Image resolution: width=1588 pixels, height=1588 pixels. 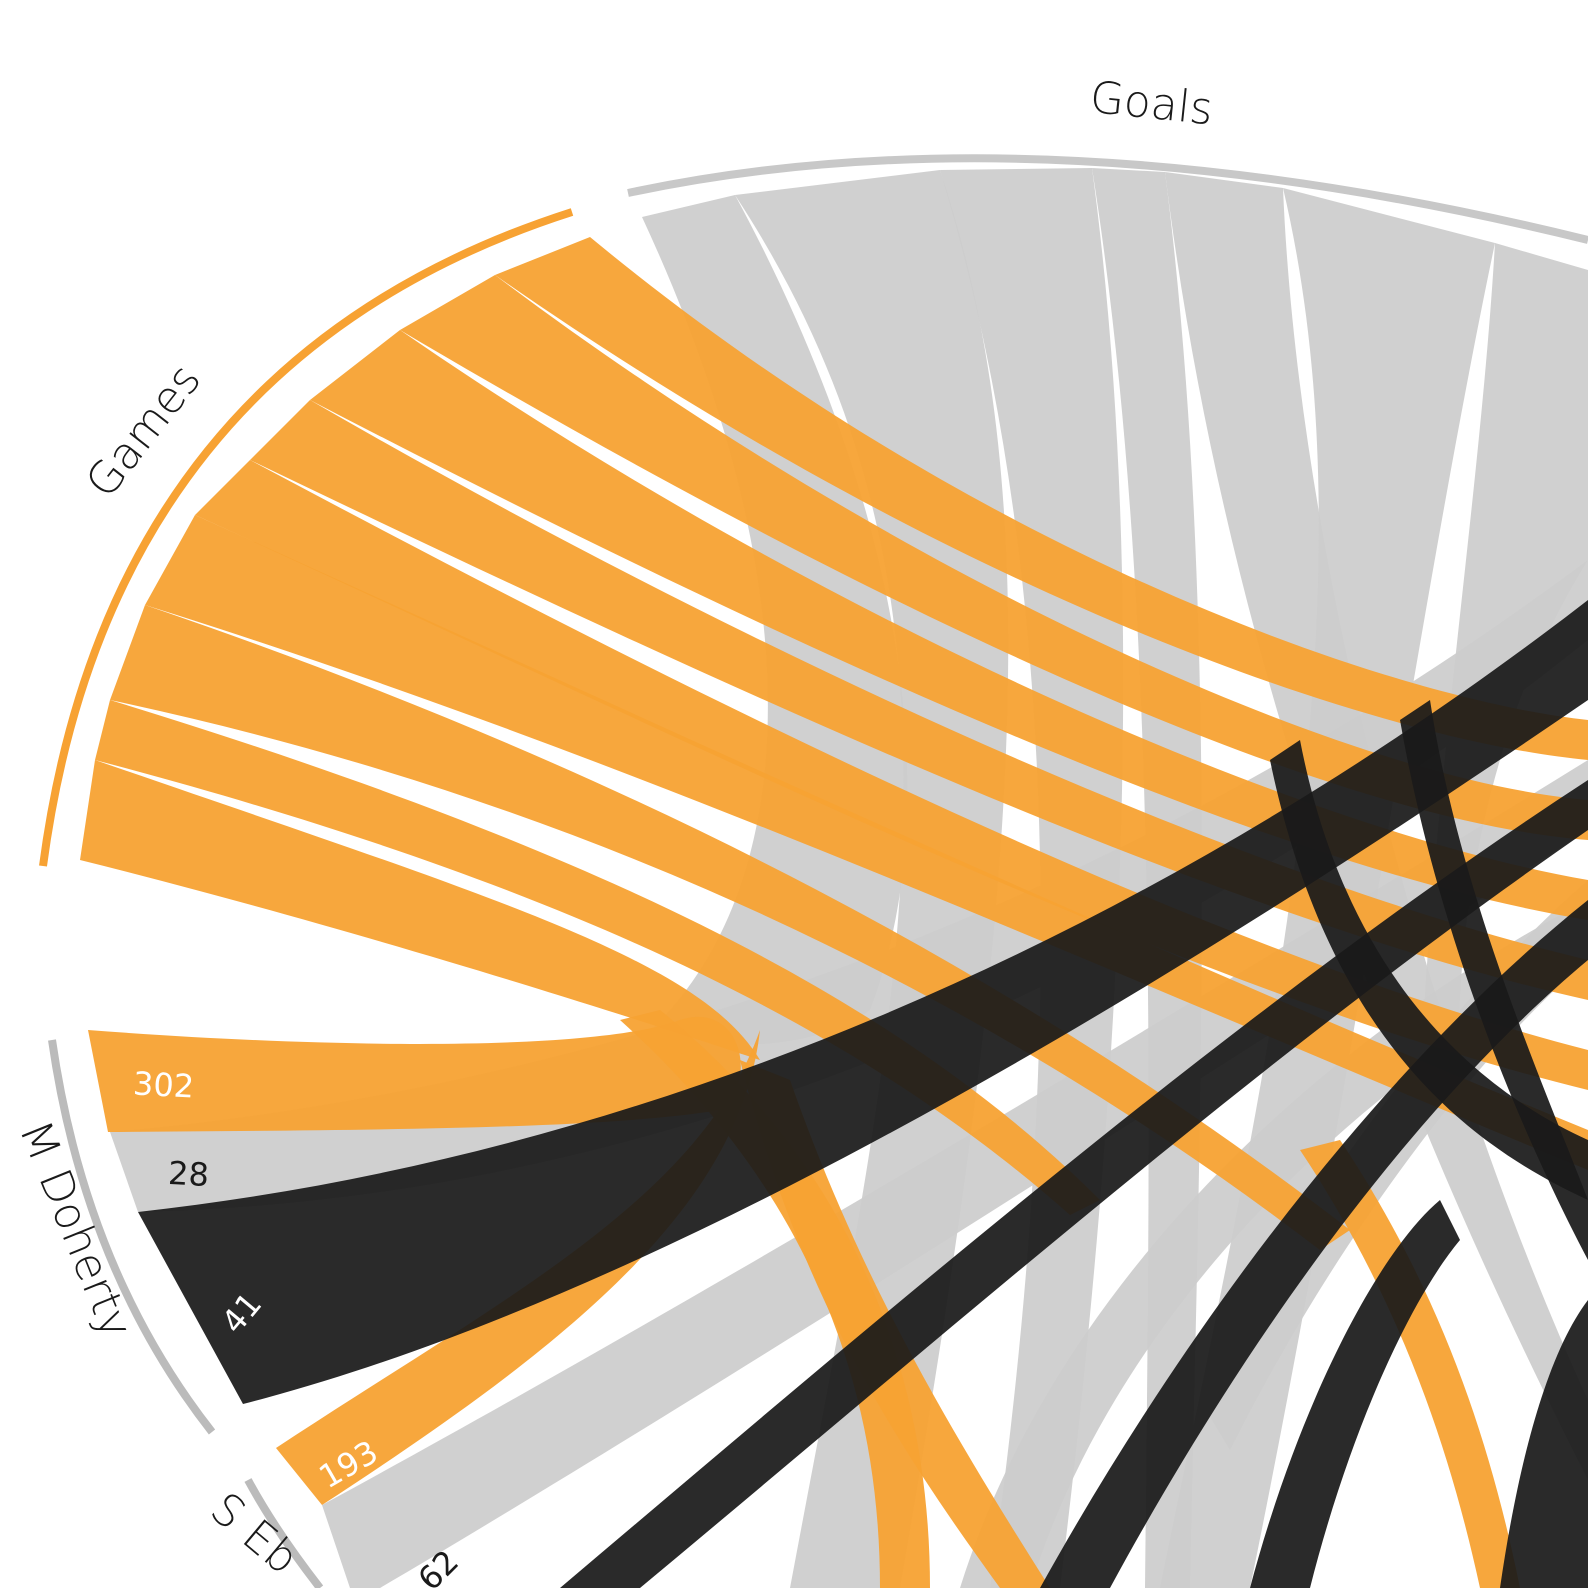 What do you see at coordinates (188, 1174) in the screenshot?
I see `m-doherty-goals-value: 28` at bounding box center [188, 1174].